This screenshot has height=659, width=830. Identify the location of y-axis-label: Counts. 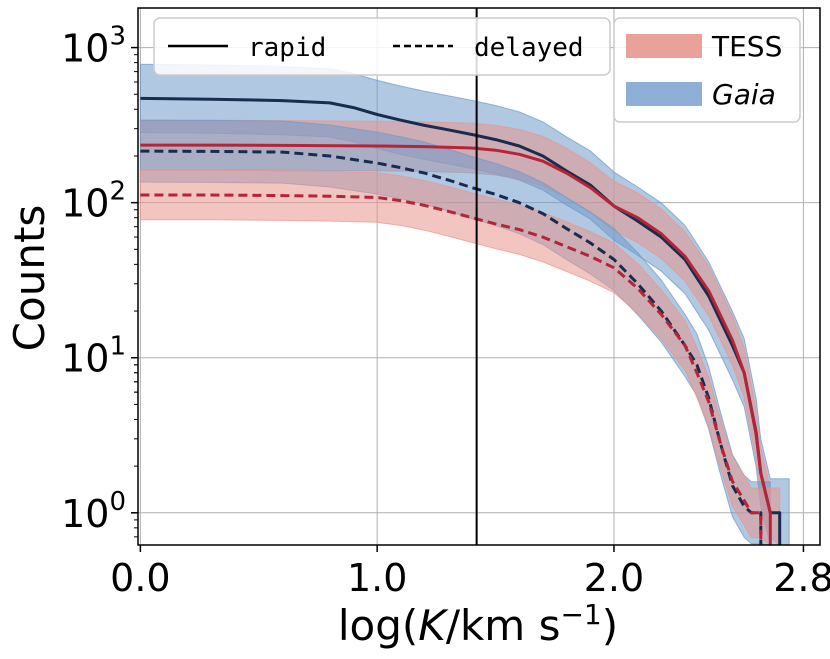
(29, 278).